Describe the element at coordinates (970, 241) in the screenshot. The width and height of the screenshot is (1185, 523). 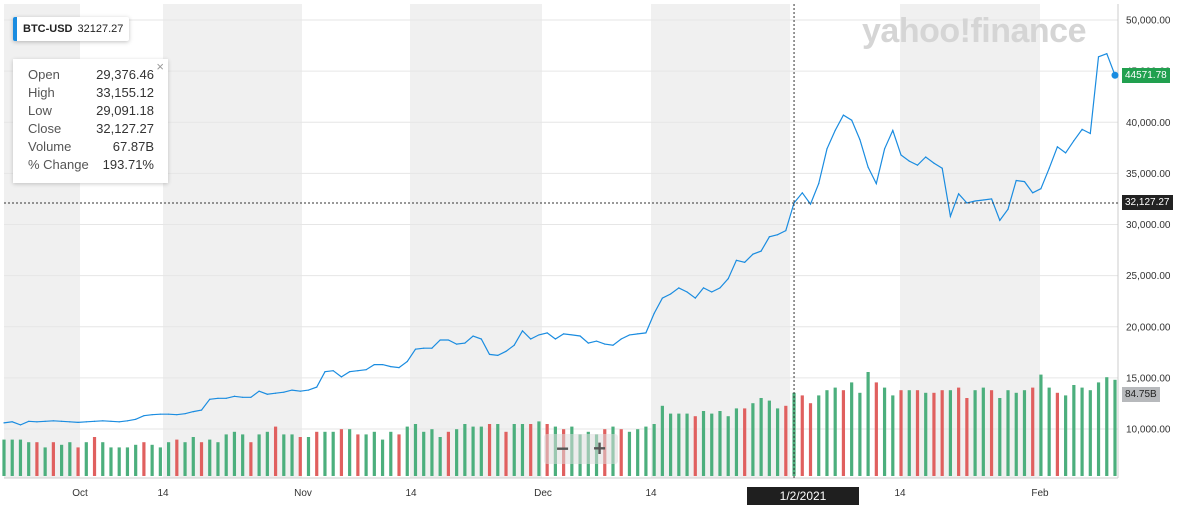
I see `month-band` at that location.